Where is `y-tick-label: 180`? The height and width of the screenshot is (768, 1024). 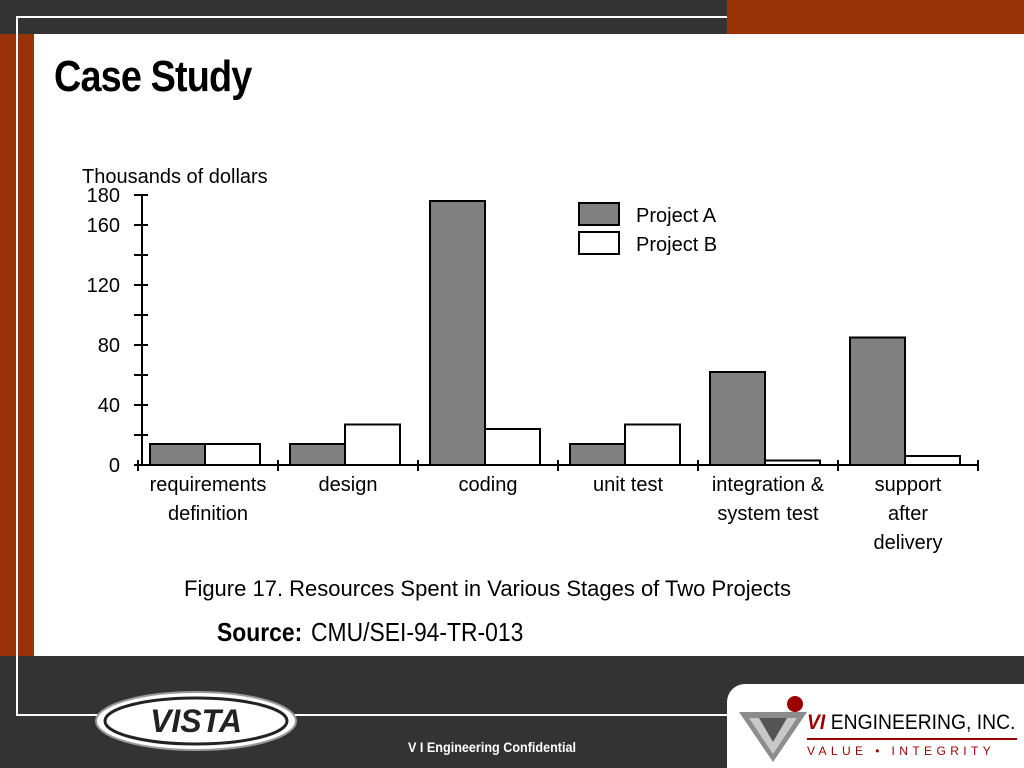
y-tick-label: 180 is located at coordinates (103, 196).